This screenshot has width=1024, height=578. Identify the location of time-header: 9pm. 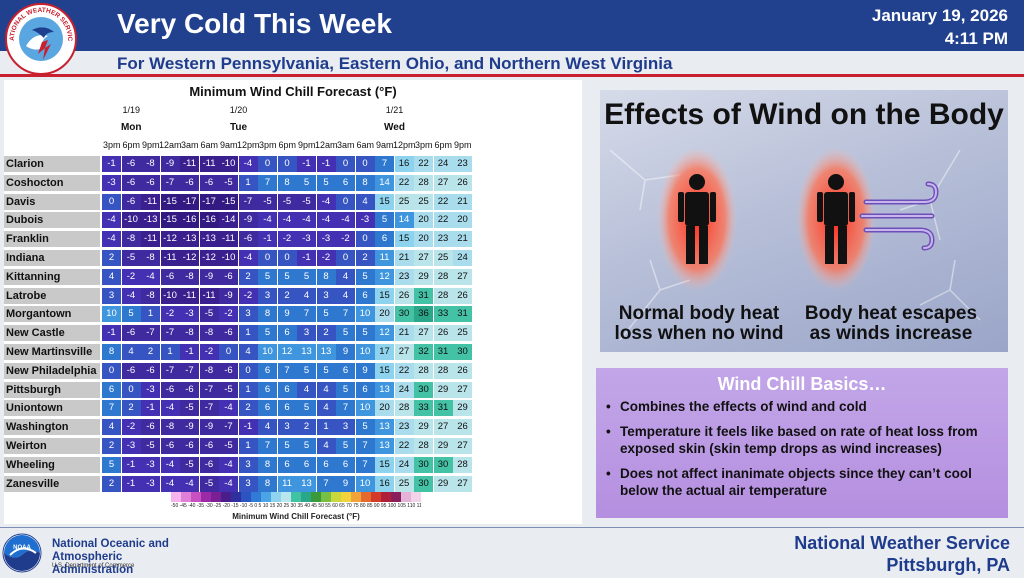
(462, 145).